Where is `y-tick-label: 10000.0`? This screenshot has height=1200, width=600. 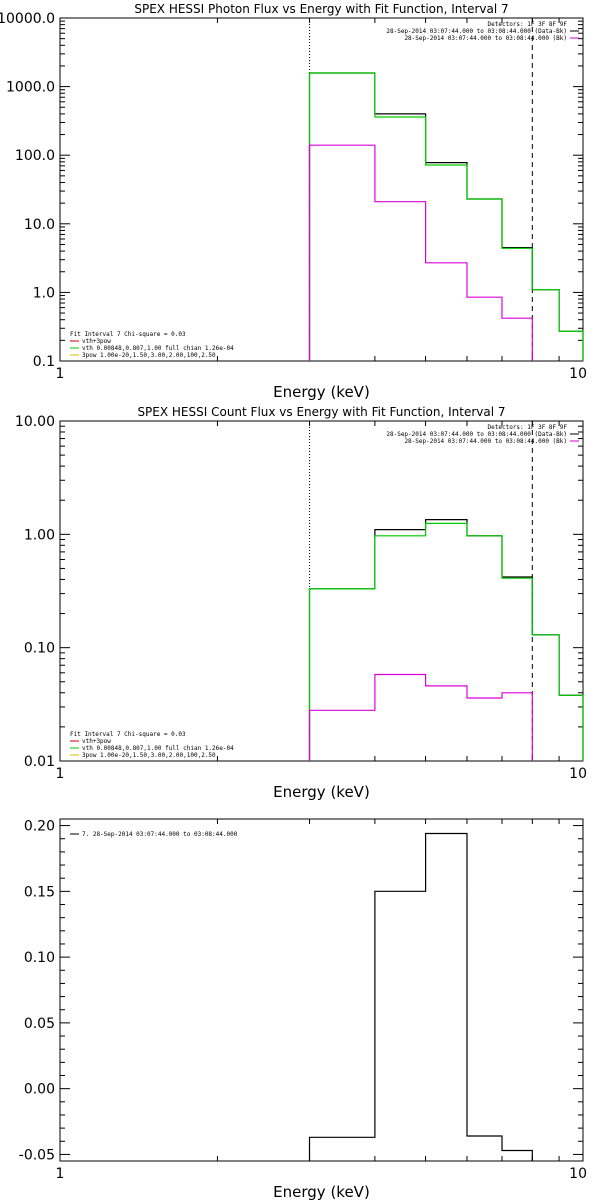 y-tick-label: 10000.0 is located at coordinates (27, 19).